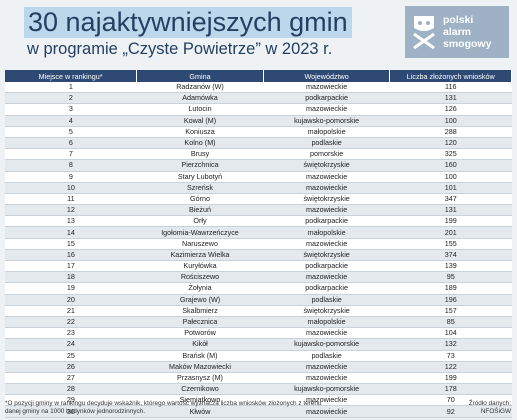 The height and width of the screenshot is (420, 517). I want to click on table-cell: 347, so click(450, 199).